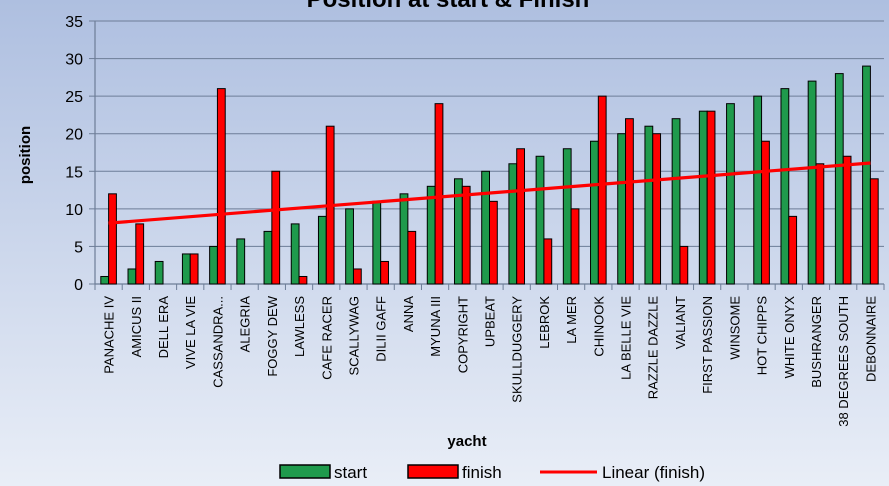 The image size is (889, 486). Describe the element at coordinates (272, 335) in the screenshot. I see `x-tick-label: FOGGY DEW` at that location.